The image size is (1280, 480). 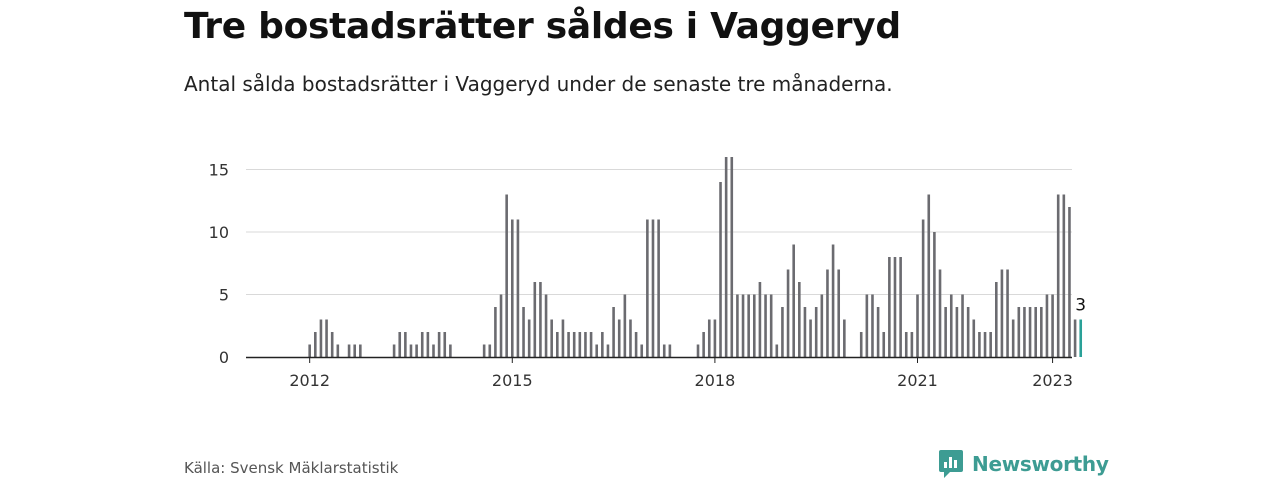 I want to click on newsworthy-icon, so click(x=951, y=464).